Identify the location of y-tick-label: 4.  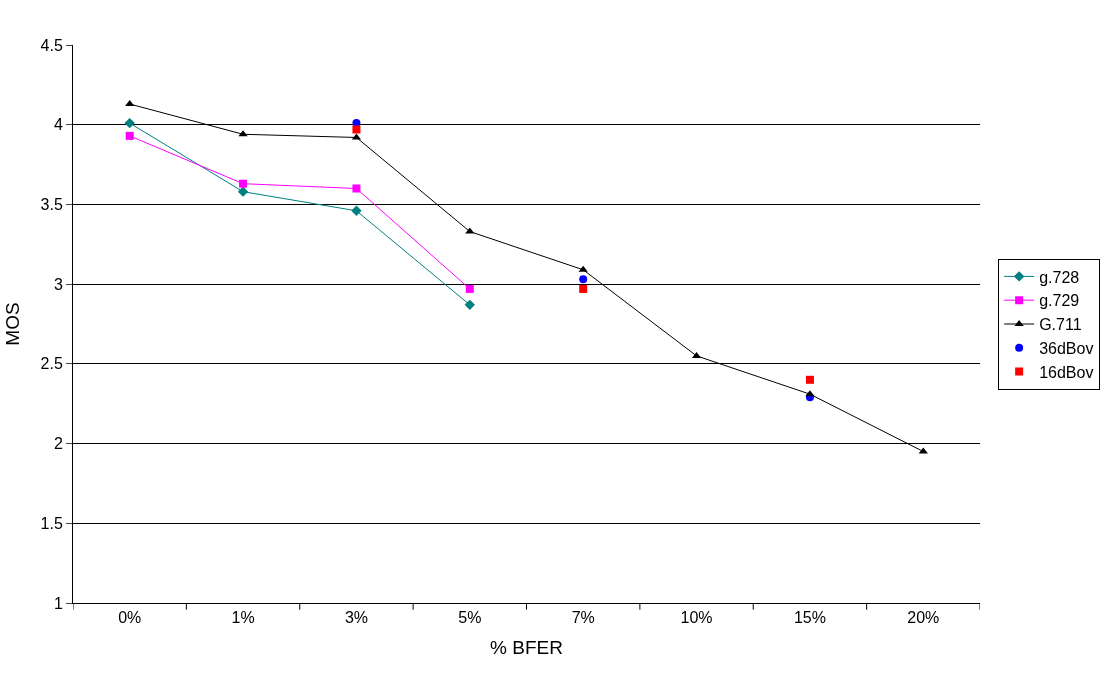
(58, 125).